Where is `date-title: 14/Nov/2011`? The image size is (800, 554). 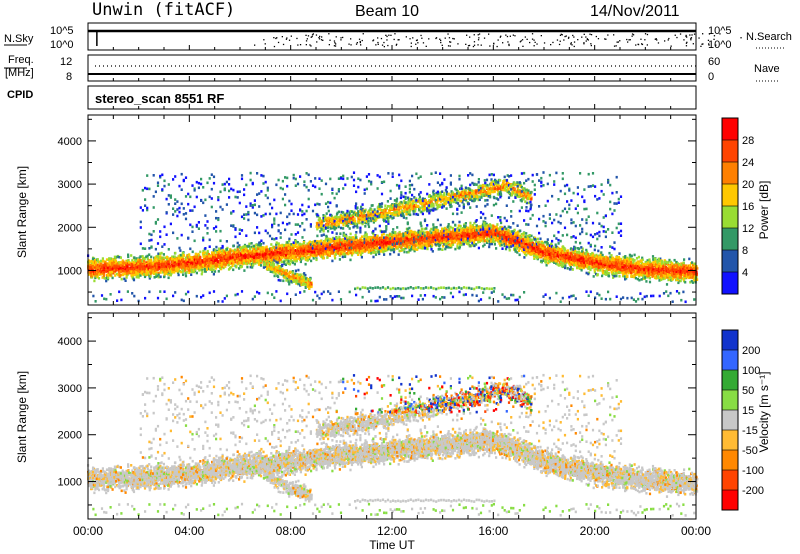 date-title: 14/Nov/2011 is located at coordinates (635, 11).